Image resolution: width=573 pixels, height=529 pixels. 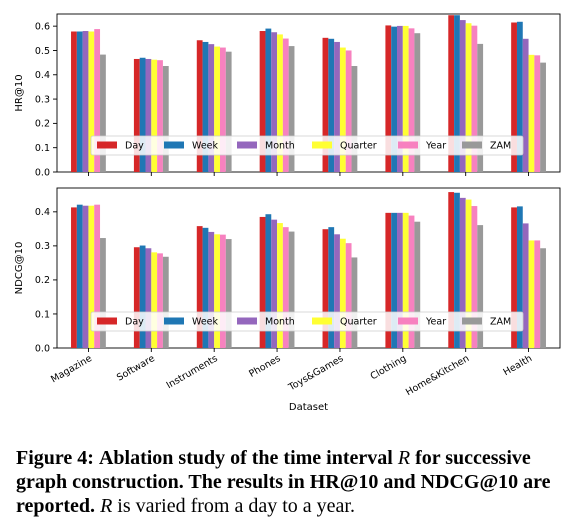 I want to click on legend-label-month: Month, so click(x=280, y=322).